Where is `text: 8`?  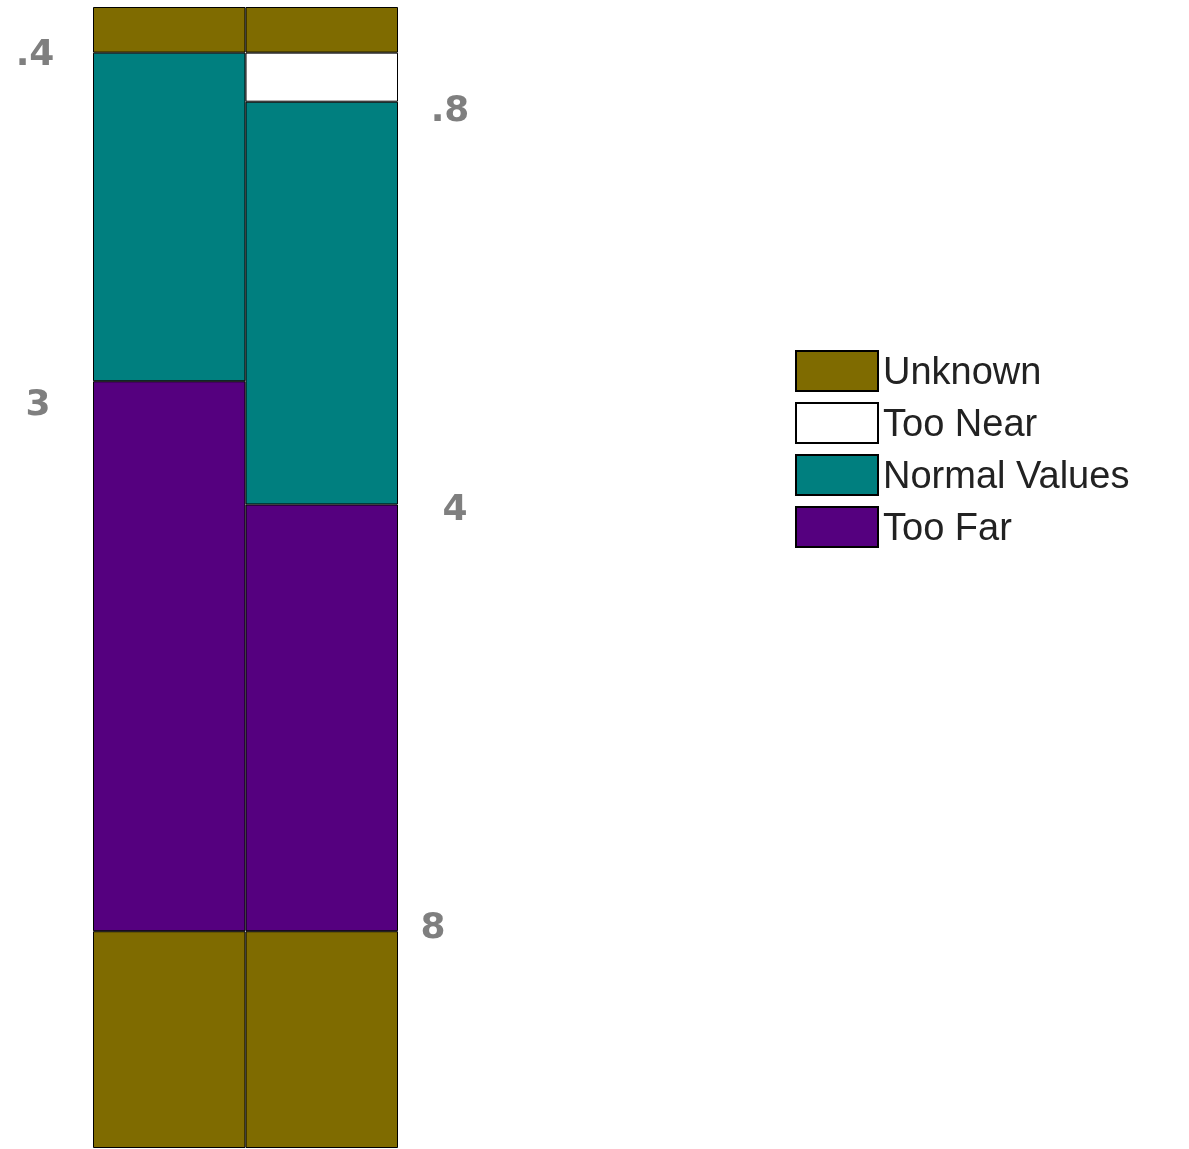
text: 8 is located at coordinates (433, 925).